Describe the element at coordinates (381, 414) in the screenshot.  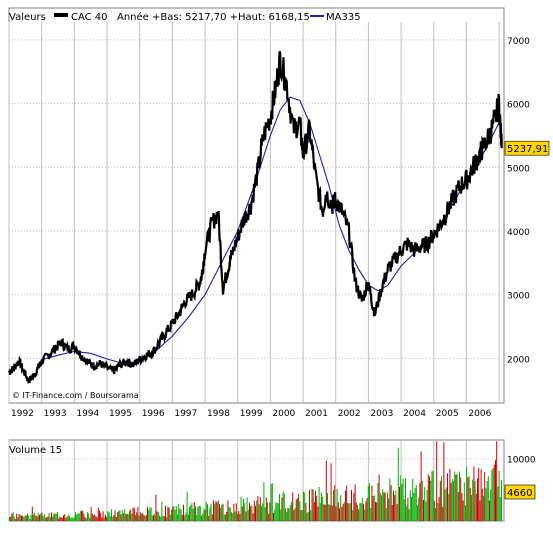
I see `x-tick-label: 2003` at that location.